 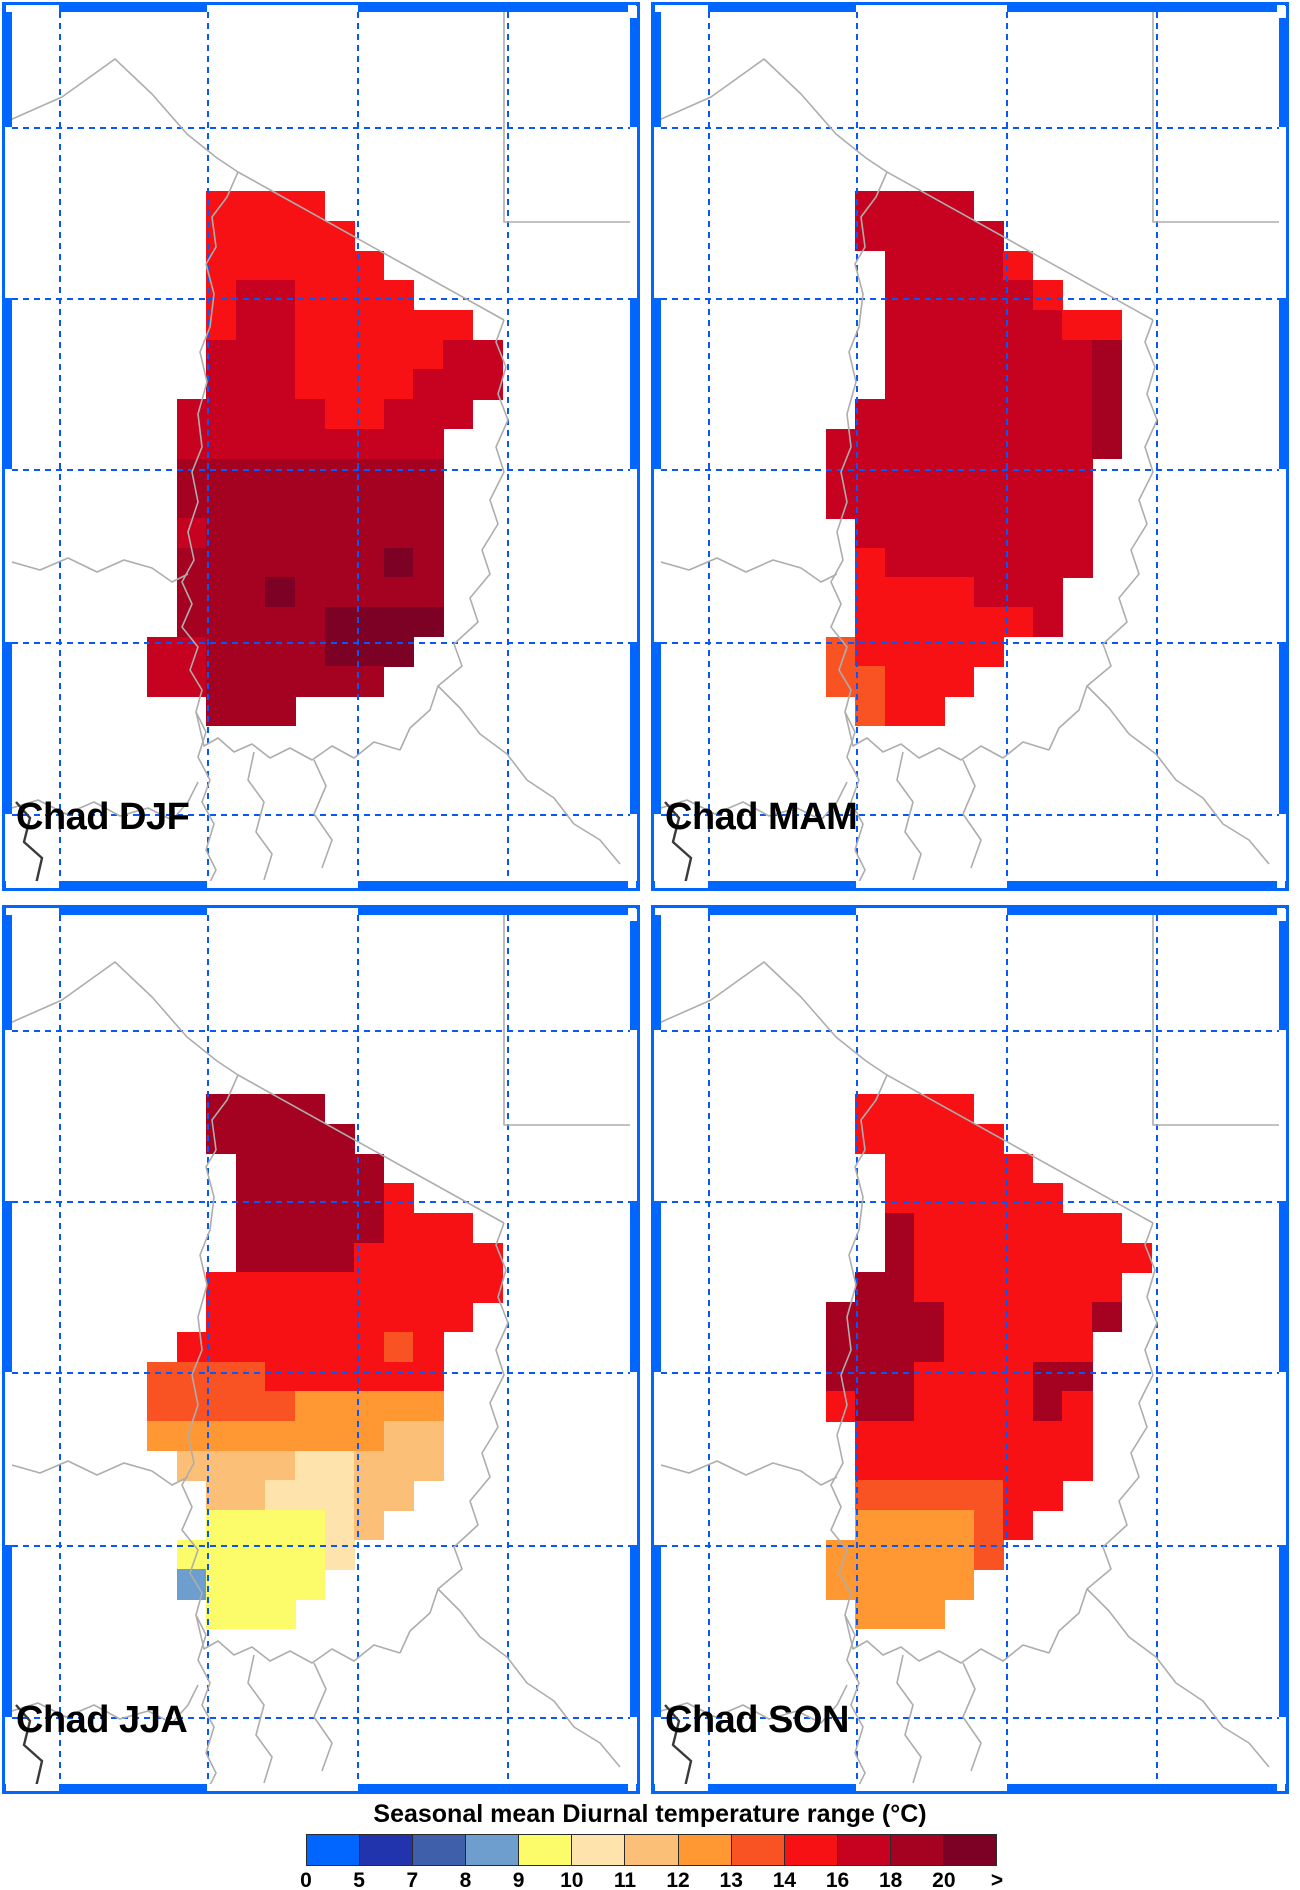 What do you see at coordinates (334, 1850) in the screenshot?
I see `colorbar-segment` at bounding box center [334, 1850].